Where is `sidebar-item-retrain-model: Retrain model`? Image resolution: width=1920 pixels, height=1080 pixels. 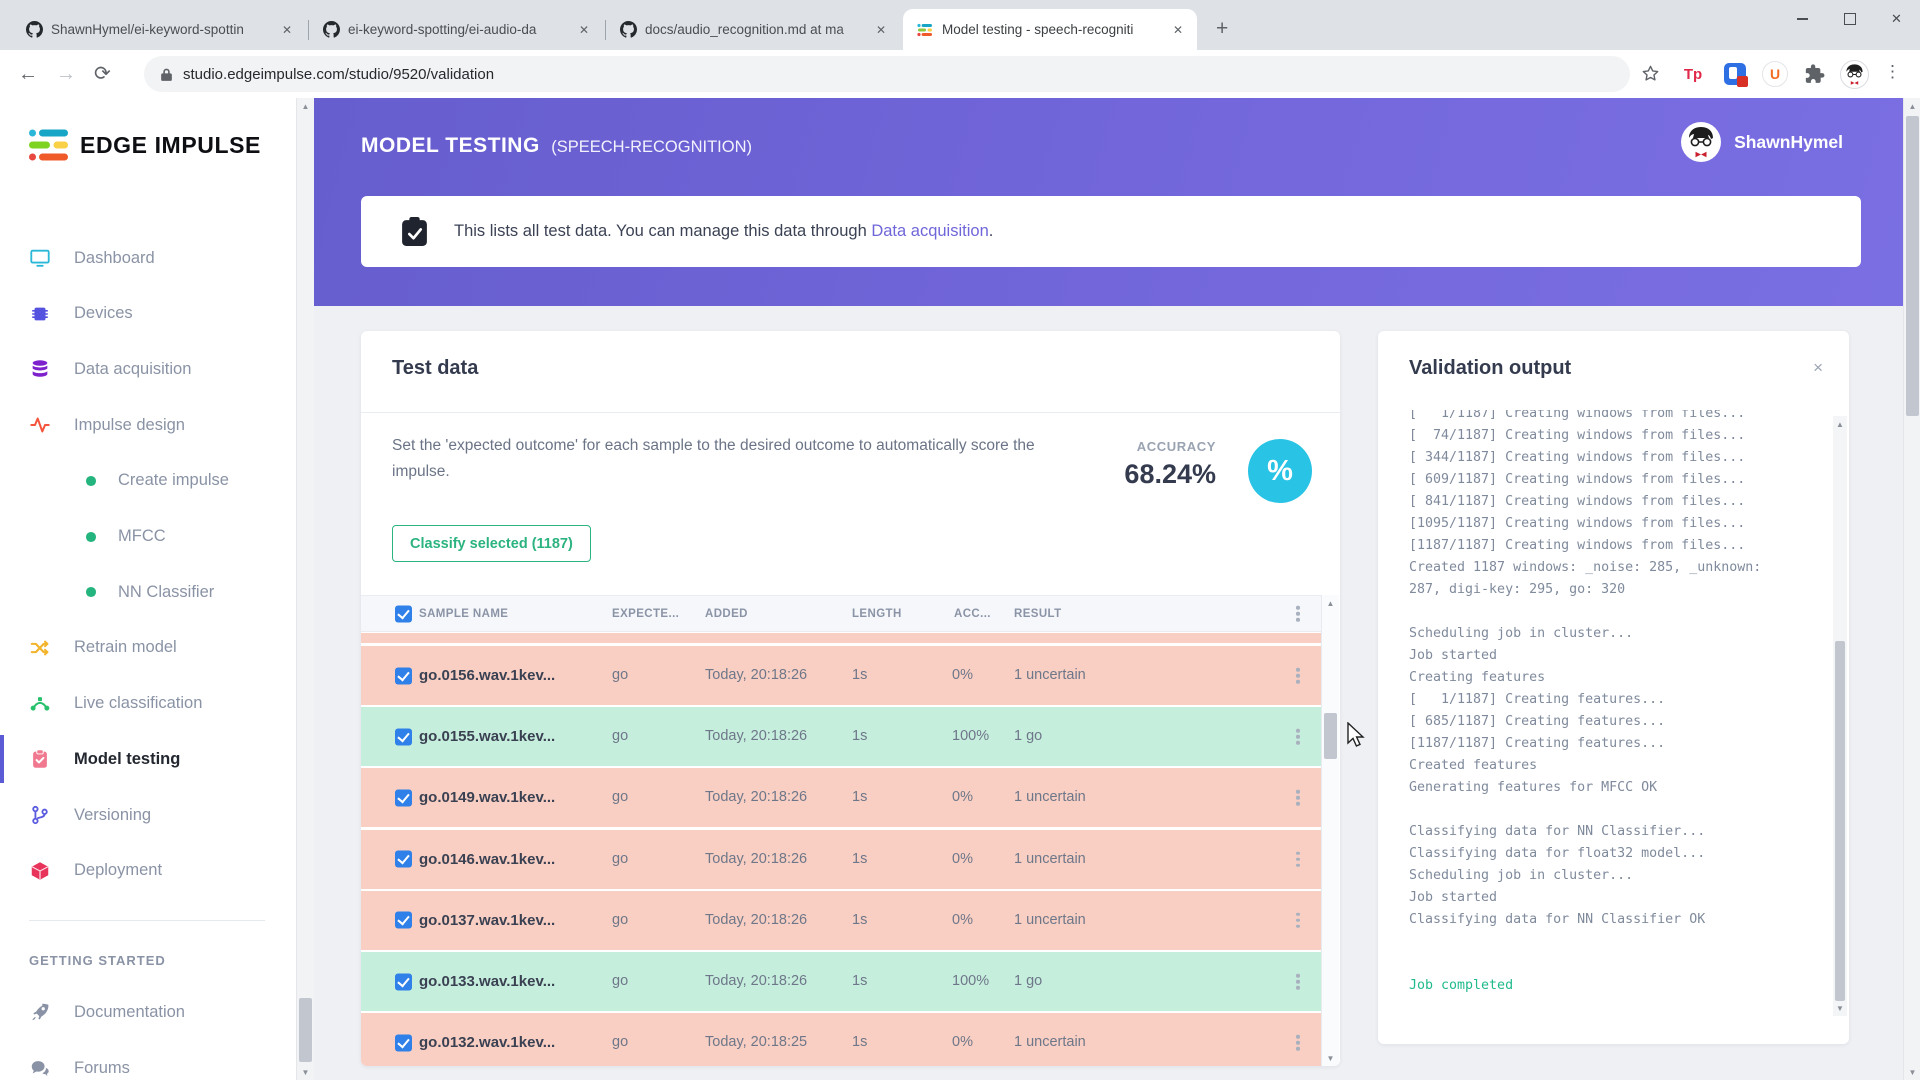
sidebar-item-retrain-model: Retrain model is located at coordinates (148, 648).